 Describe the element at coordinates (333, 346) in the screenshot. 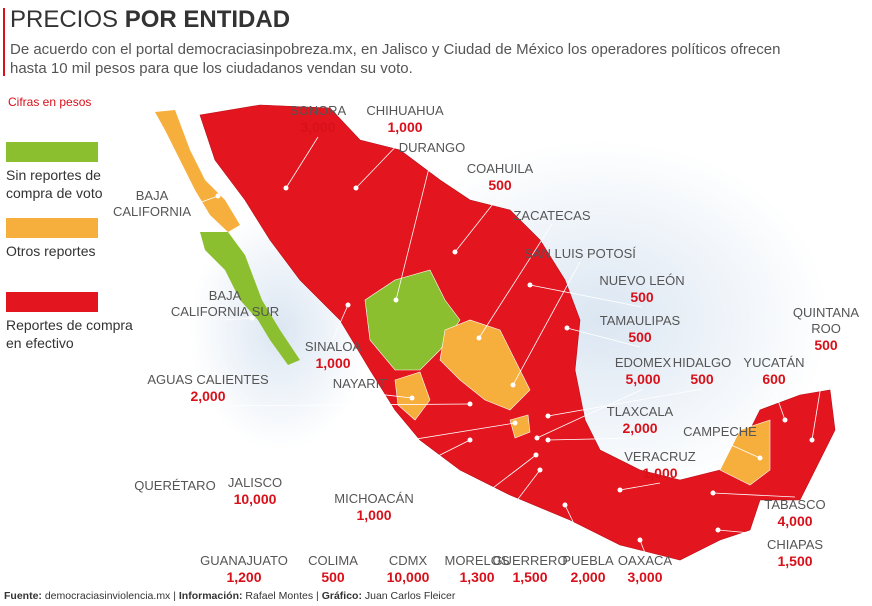

I see `state-name: SINALOA` at that location.